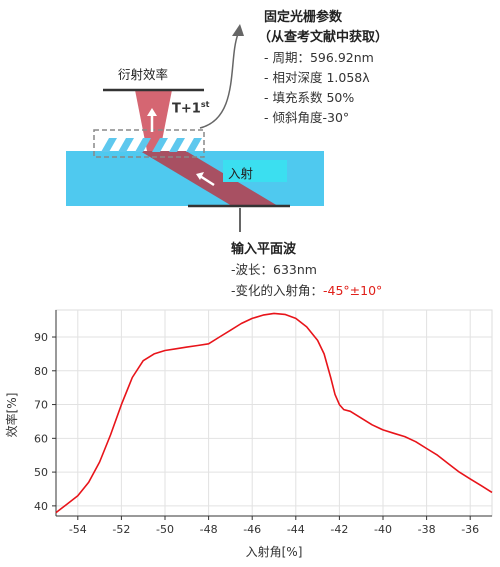  What do you see at coordinates (151, 145) in the screenshot?
I see `grating-teeth` at bounding box center [151, 145].